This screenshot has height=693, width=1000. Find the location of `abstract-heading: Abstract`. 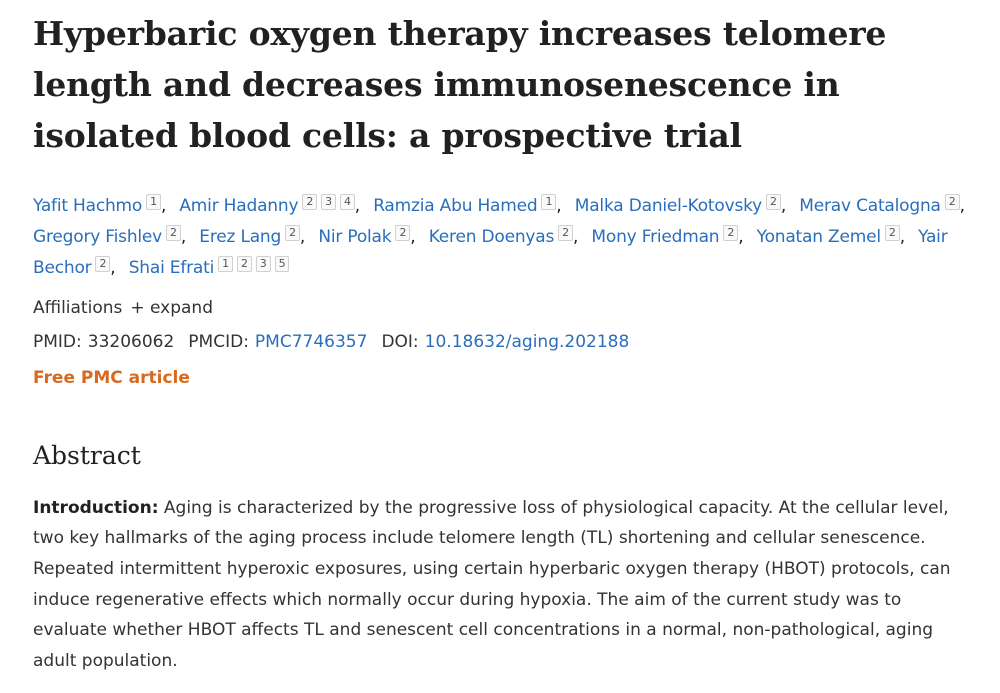

abstract-heading: Abstract is located at coordinates (87, 455).